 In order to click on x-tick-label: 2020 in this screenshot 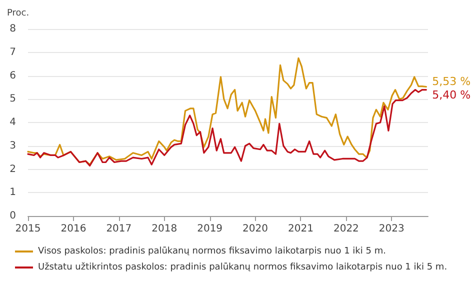, I will do `click(255, 229)`.